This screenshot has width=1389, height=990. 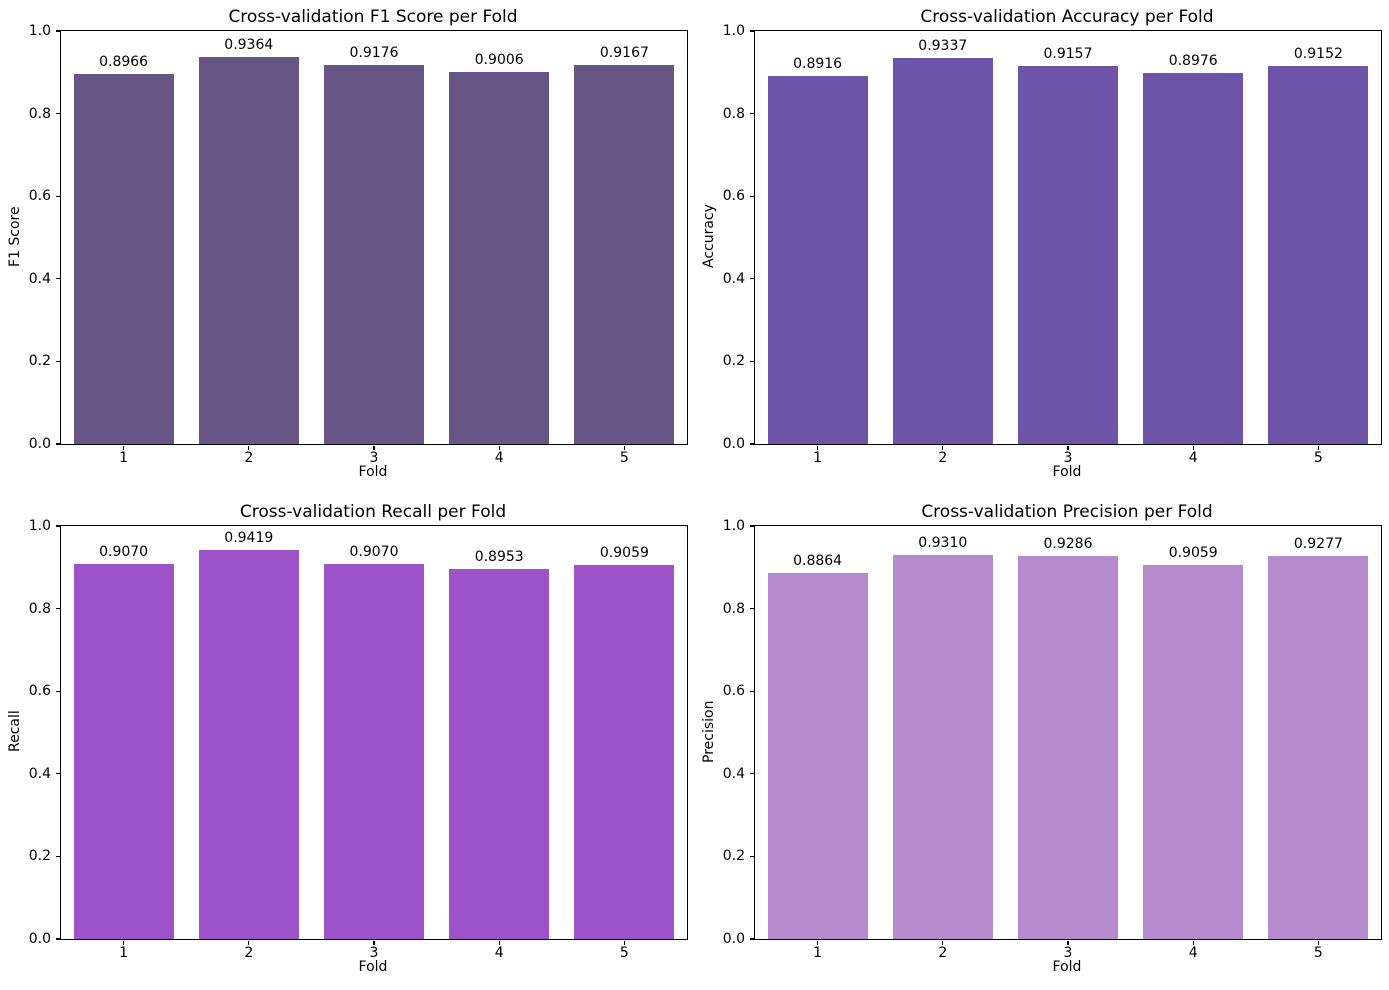 What do you see at coordinates (249, 45) in the screenshot?
I see `bar-value-label: 0.9364` at bounding box center [249, 45].